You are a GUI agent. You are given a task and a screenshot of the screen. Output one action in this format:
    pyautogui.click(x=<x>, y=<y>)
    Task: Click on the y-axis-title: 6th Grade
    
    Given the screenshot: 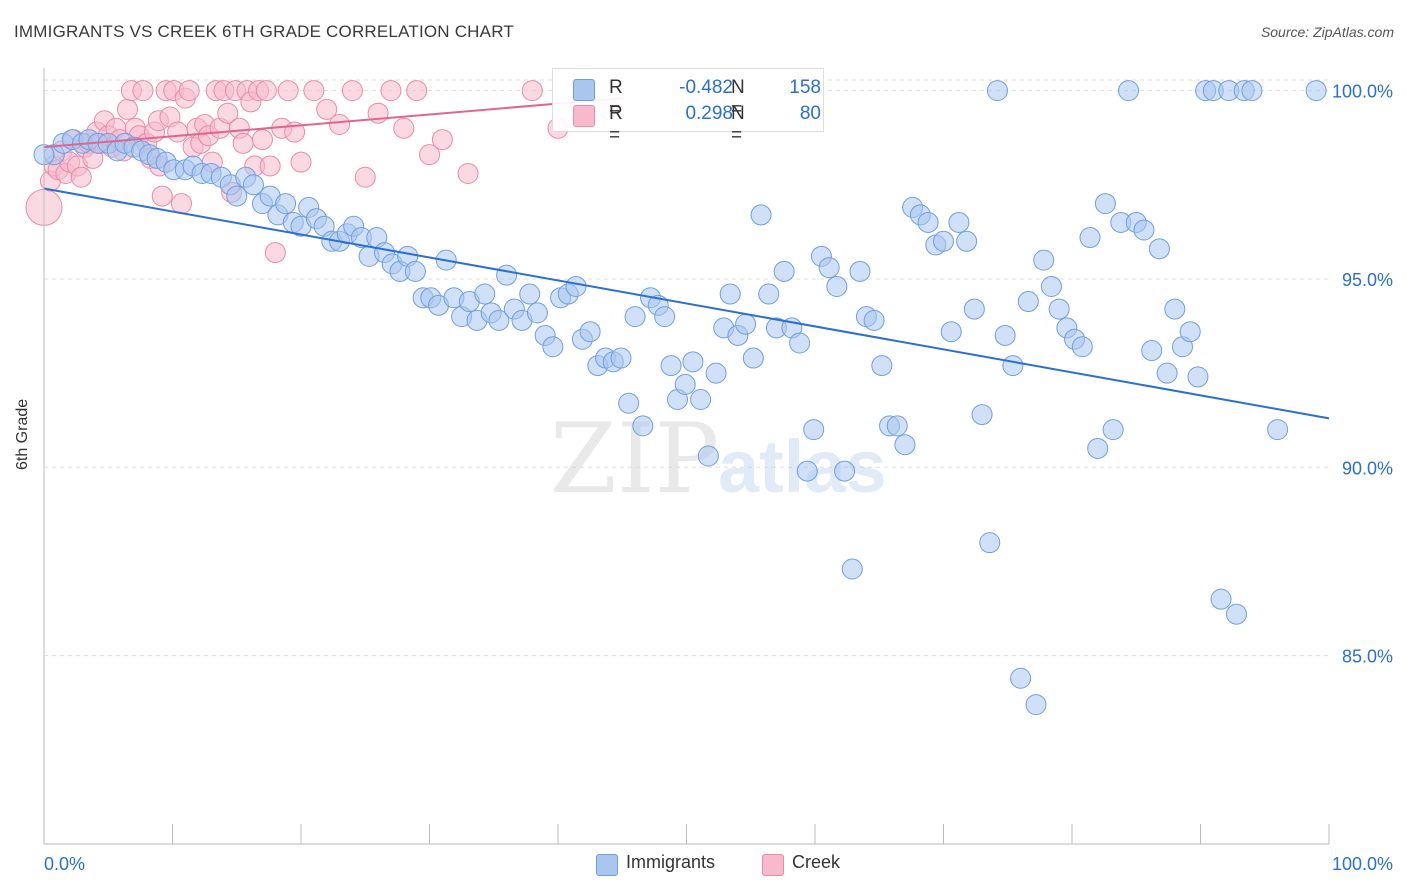 What is the action you would take?
    pyautogui.click(x=22, y=434)
    